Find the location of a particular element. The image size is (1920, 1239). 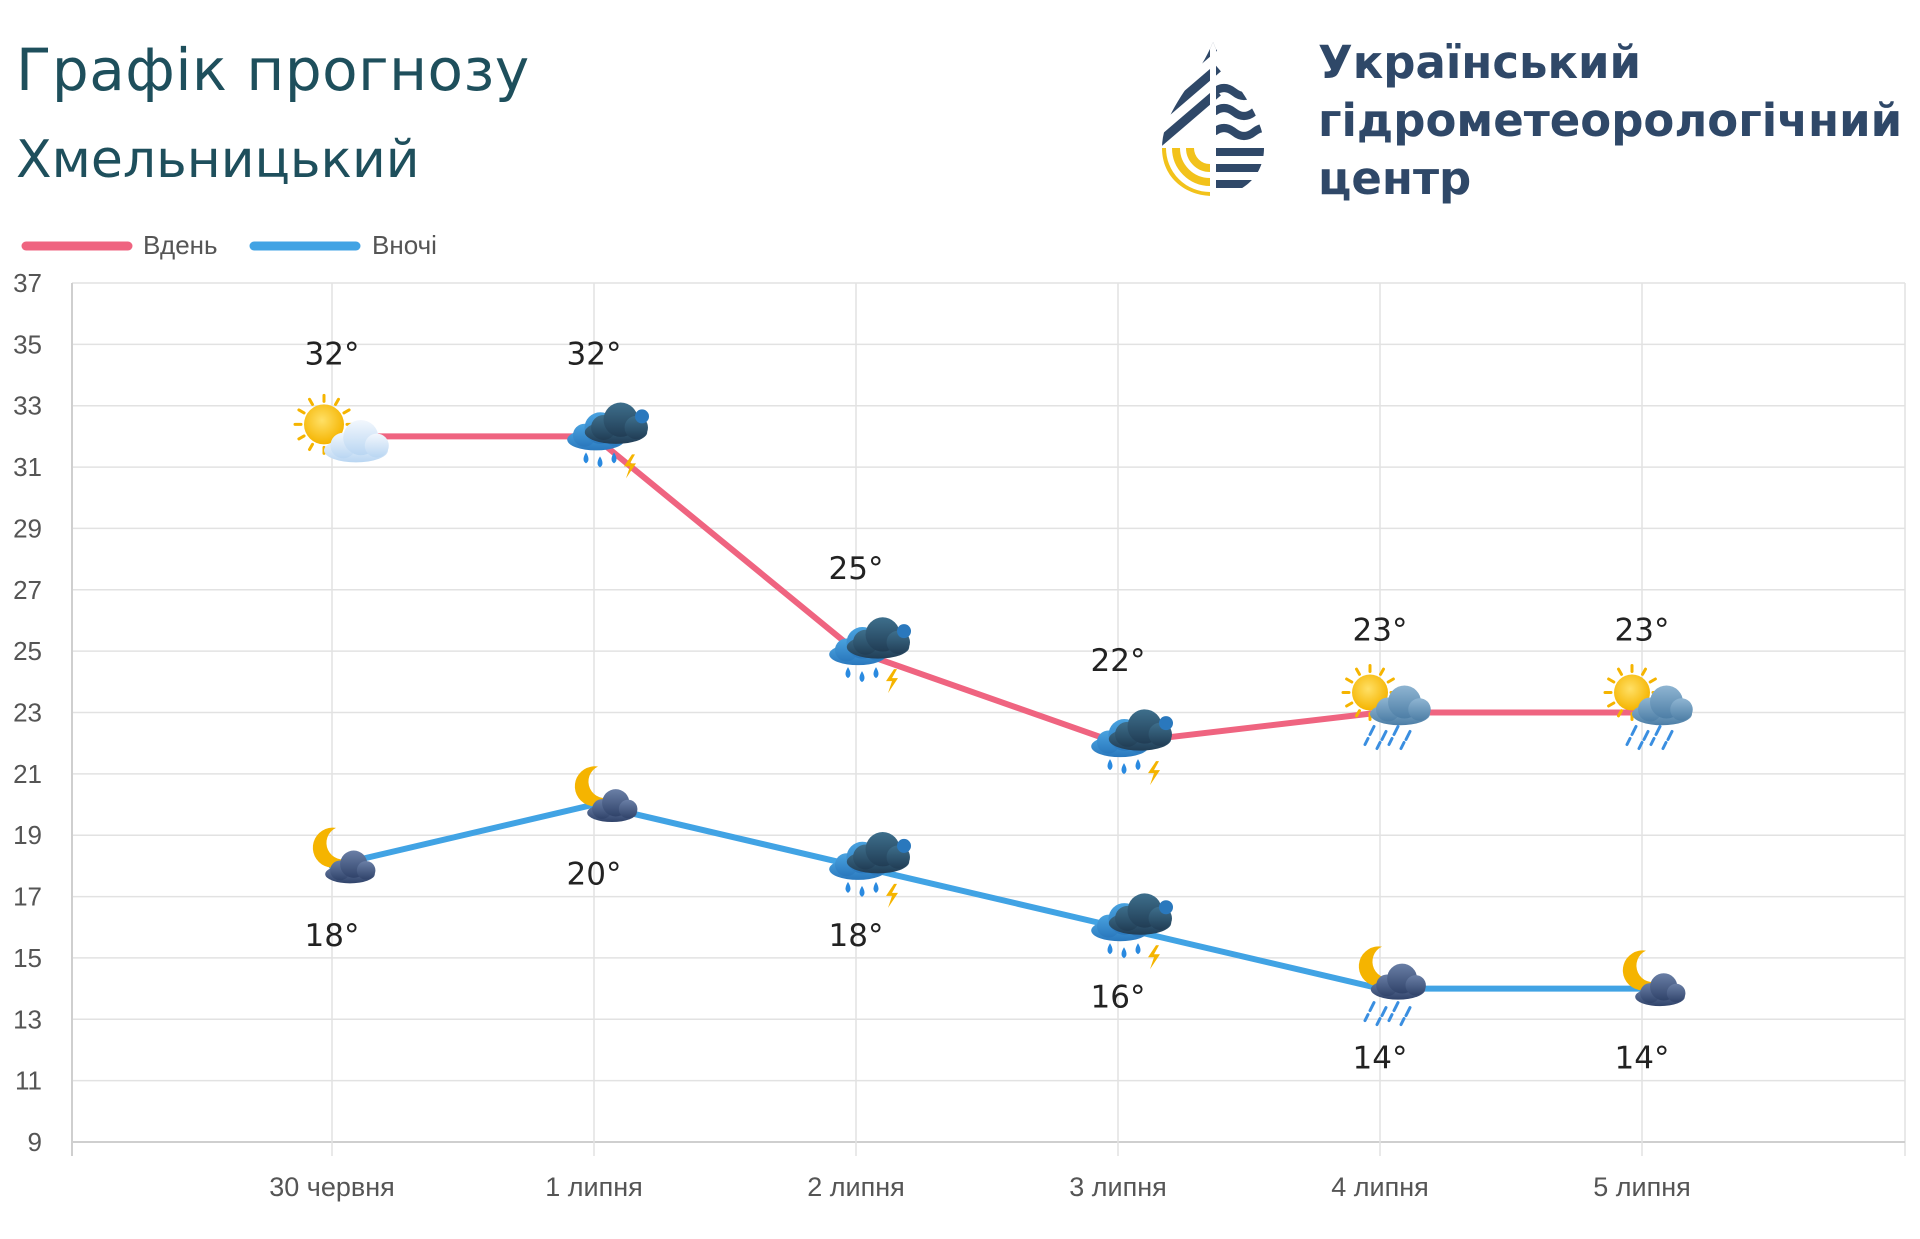

y-tick-label: 13 is located at coordinates (27, 1019).